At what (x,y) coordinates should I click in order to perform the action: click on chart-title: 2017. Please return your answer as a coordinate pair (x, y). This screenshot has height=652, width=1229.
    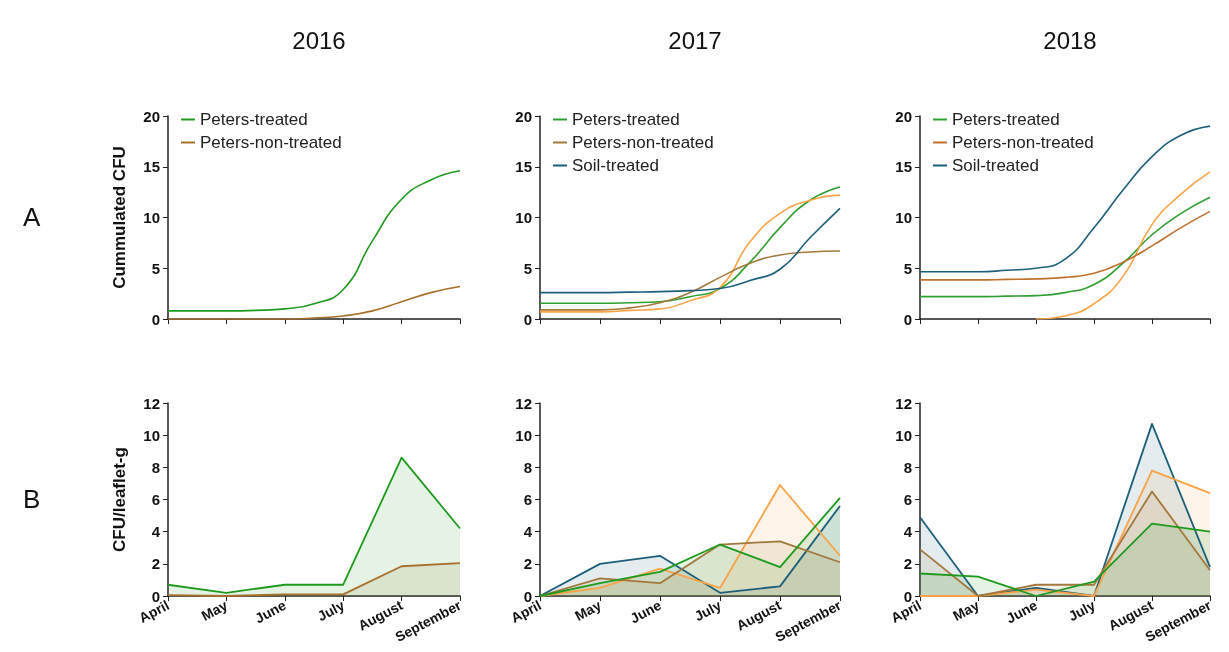
    Looking at the image, I should click on (695, 40).